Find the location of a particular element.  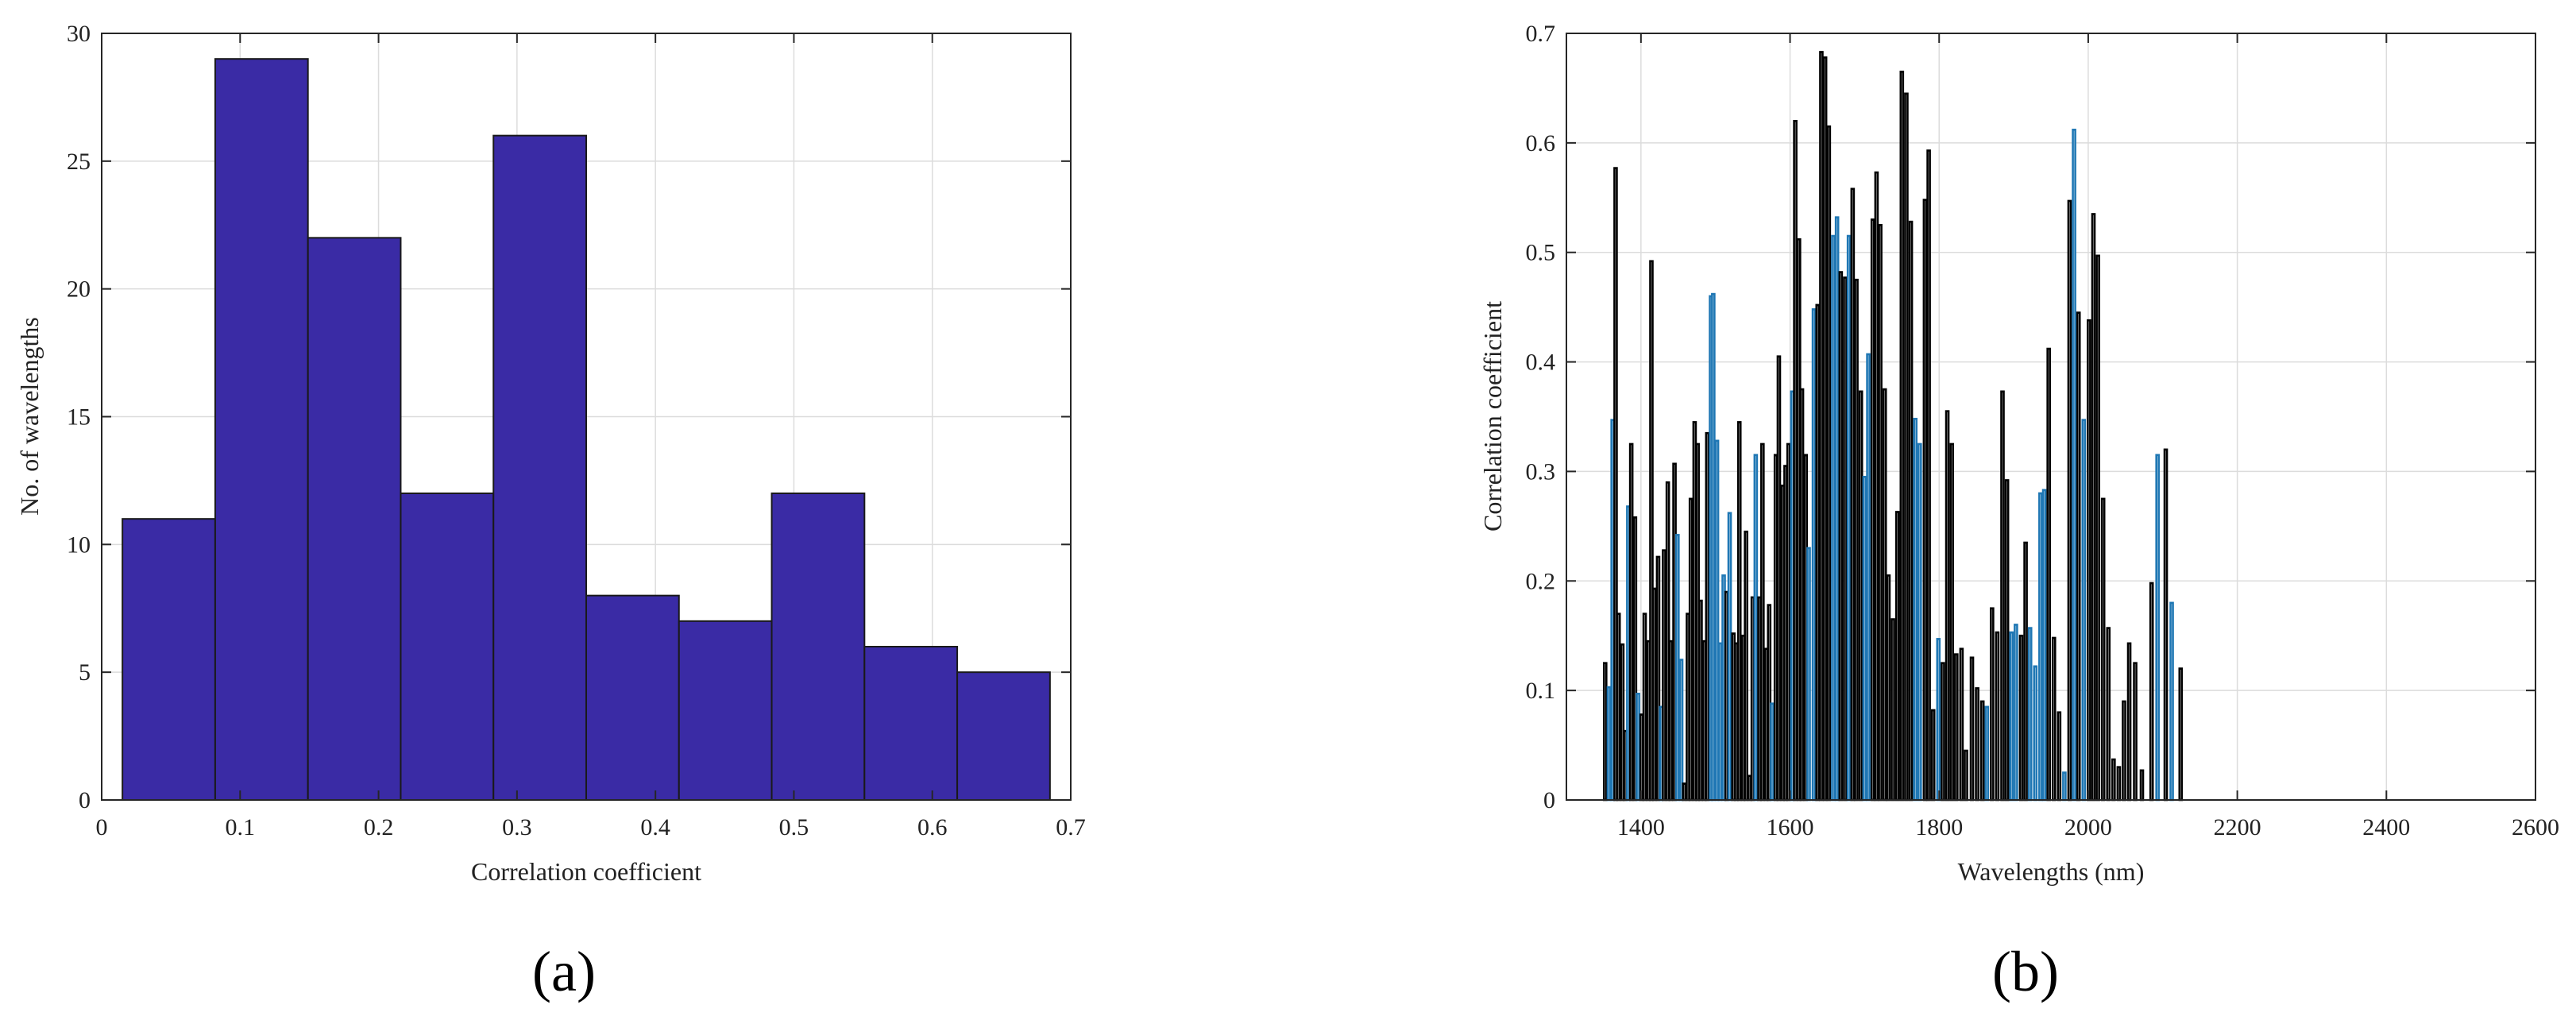

x-tick-label: 2000 is located at coordinates (2088, 827).